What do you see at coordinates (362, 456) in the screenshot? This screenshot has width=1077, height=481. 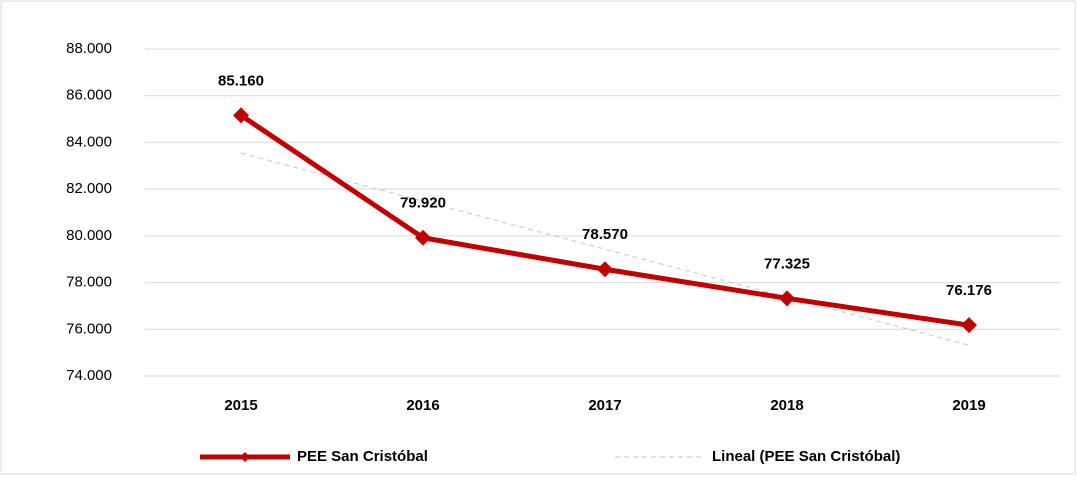 I see `legend-label: PEE San Cristóbal` at bounding box center [362, 456].